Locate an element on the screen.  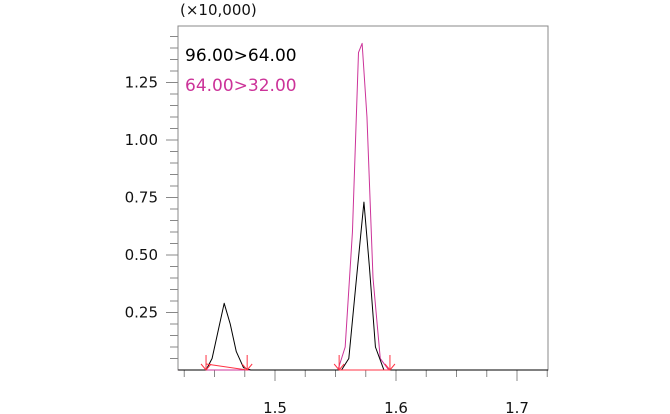
y-tick-label: 1.25 is located at coordinates (141, 83).